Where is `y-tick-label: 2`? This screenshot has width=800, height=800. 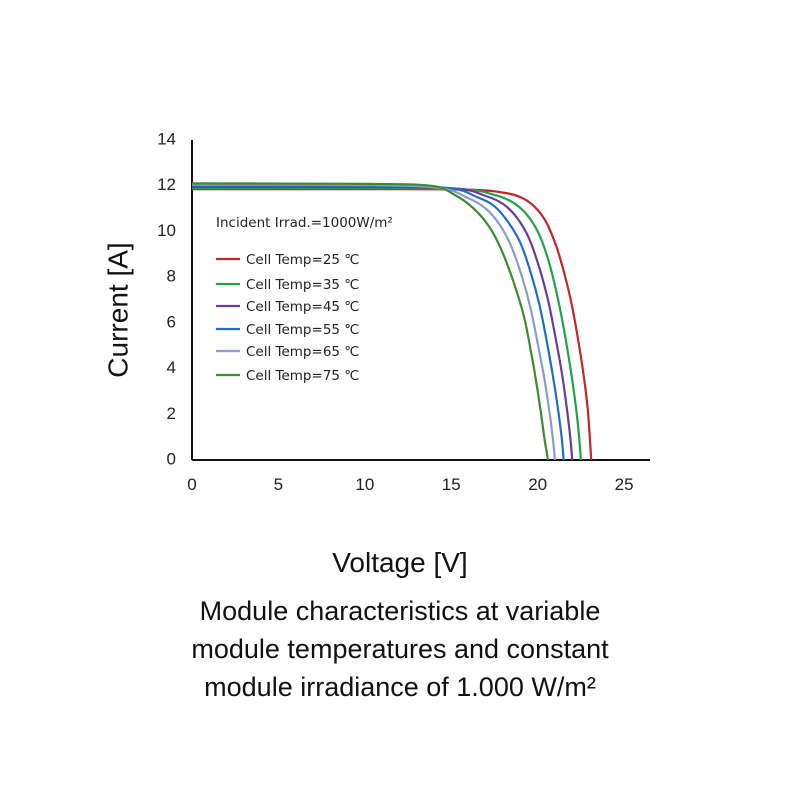 y-tick-label: 2 is located at coordinates (171, 413).